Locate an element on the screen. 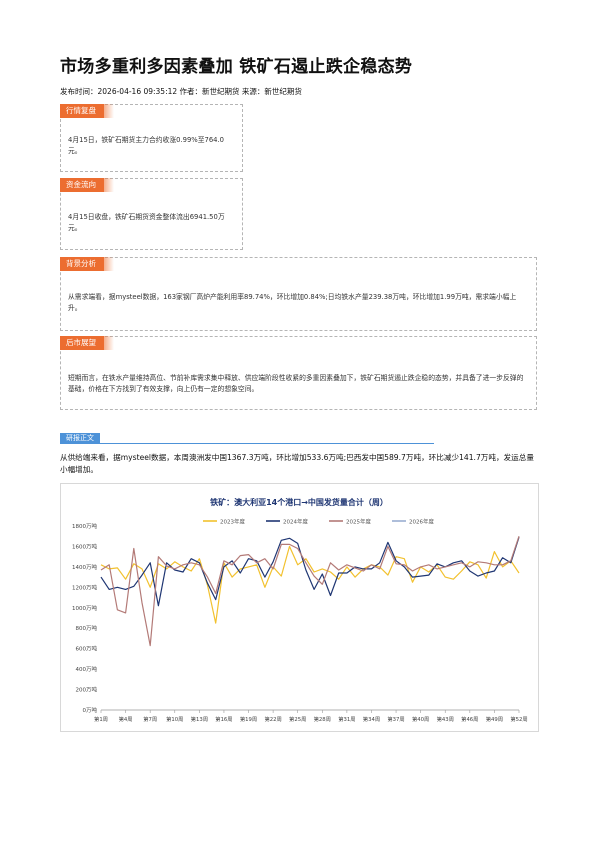  y-tick-label: 1800万吨 is located at coordinates (84, 526).